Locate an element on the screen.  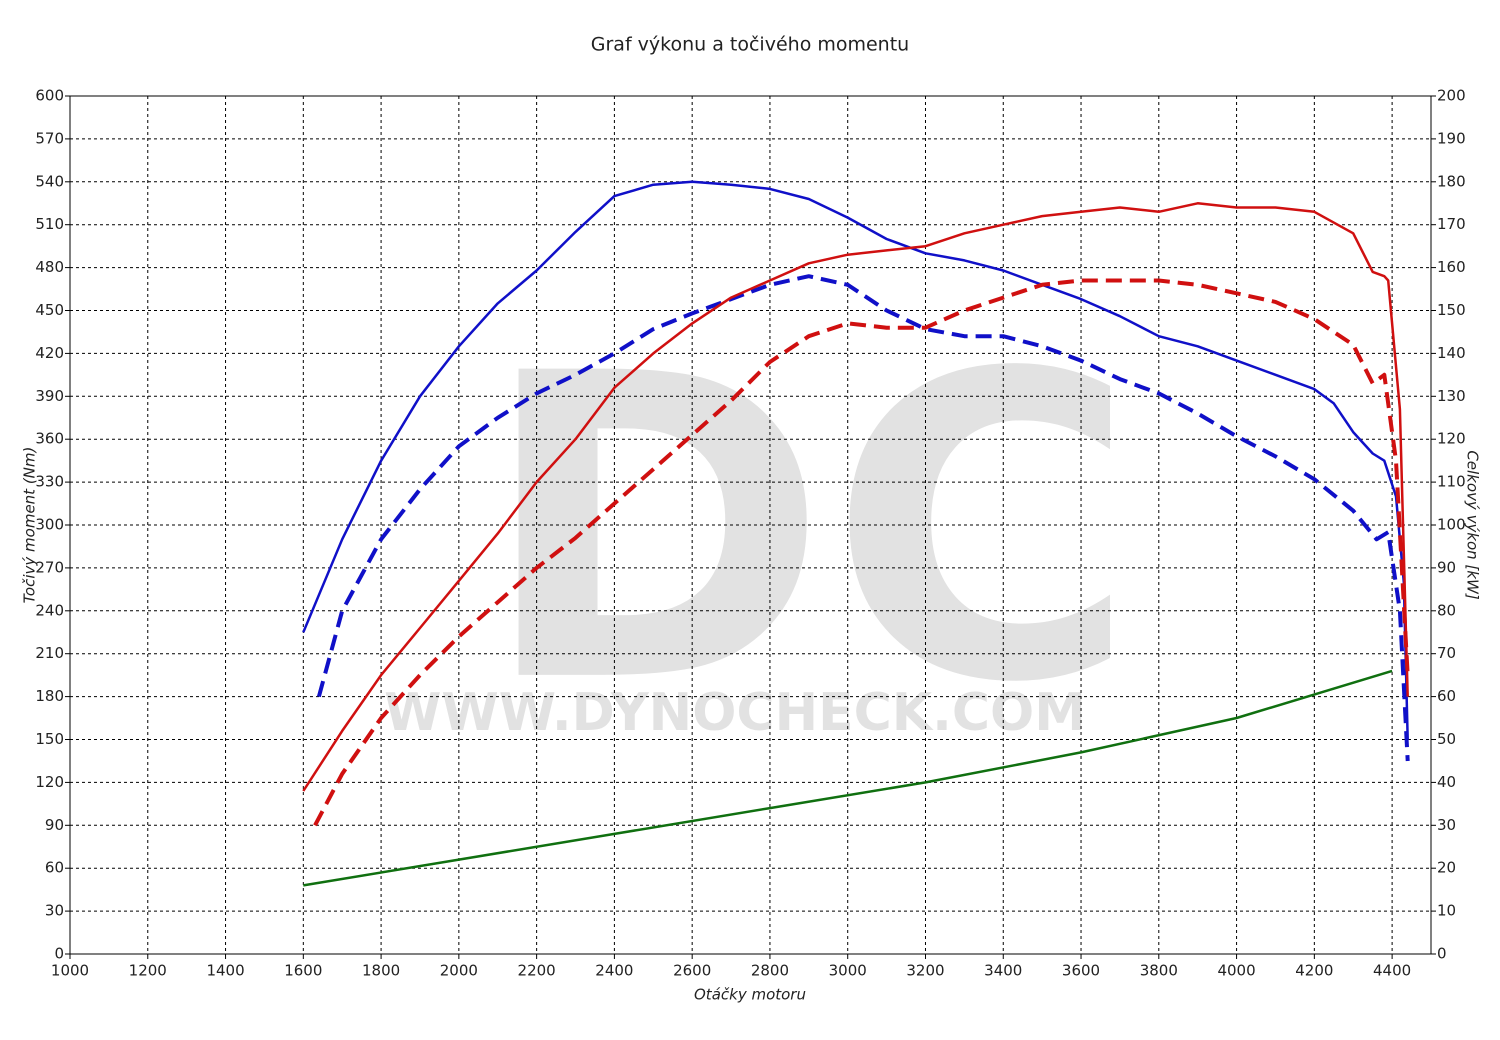
y-tick-label: 330 is located at coordinates (49, 482).